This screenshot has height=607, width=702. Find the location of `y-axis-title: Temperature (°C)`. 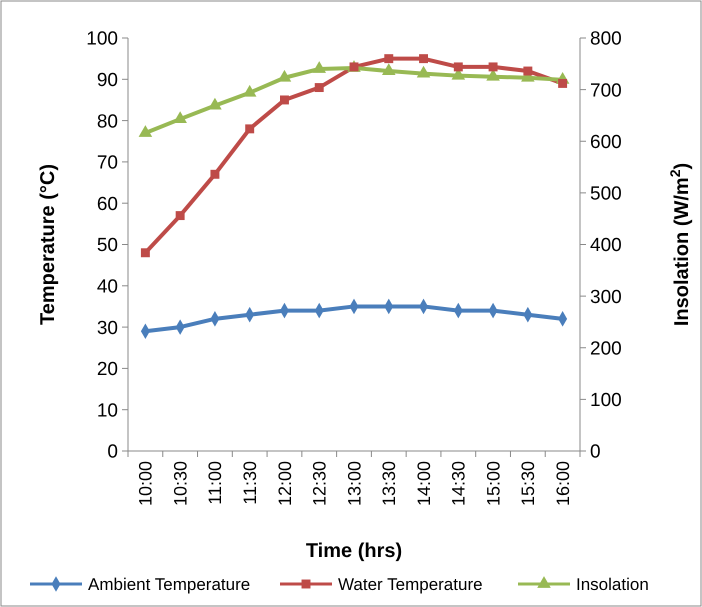

y-axis-title: Temperature (°C) is located at coordinates (48, 244).